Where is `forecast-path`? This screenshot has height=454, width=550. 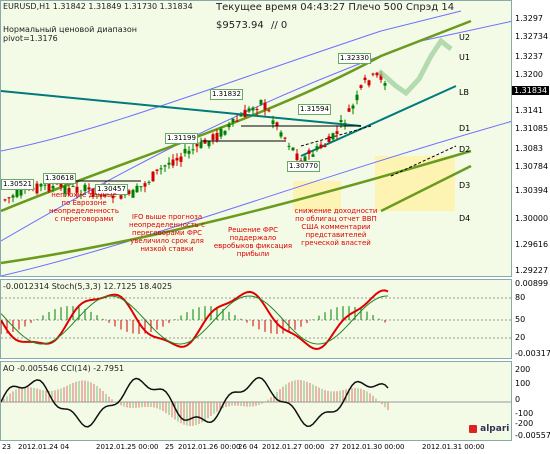 forecast-path is located at coordinates (415, 67).